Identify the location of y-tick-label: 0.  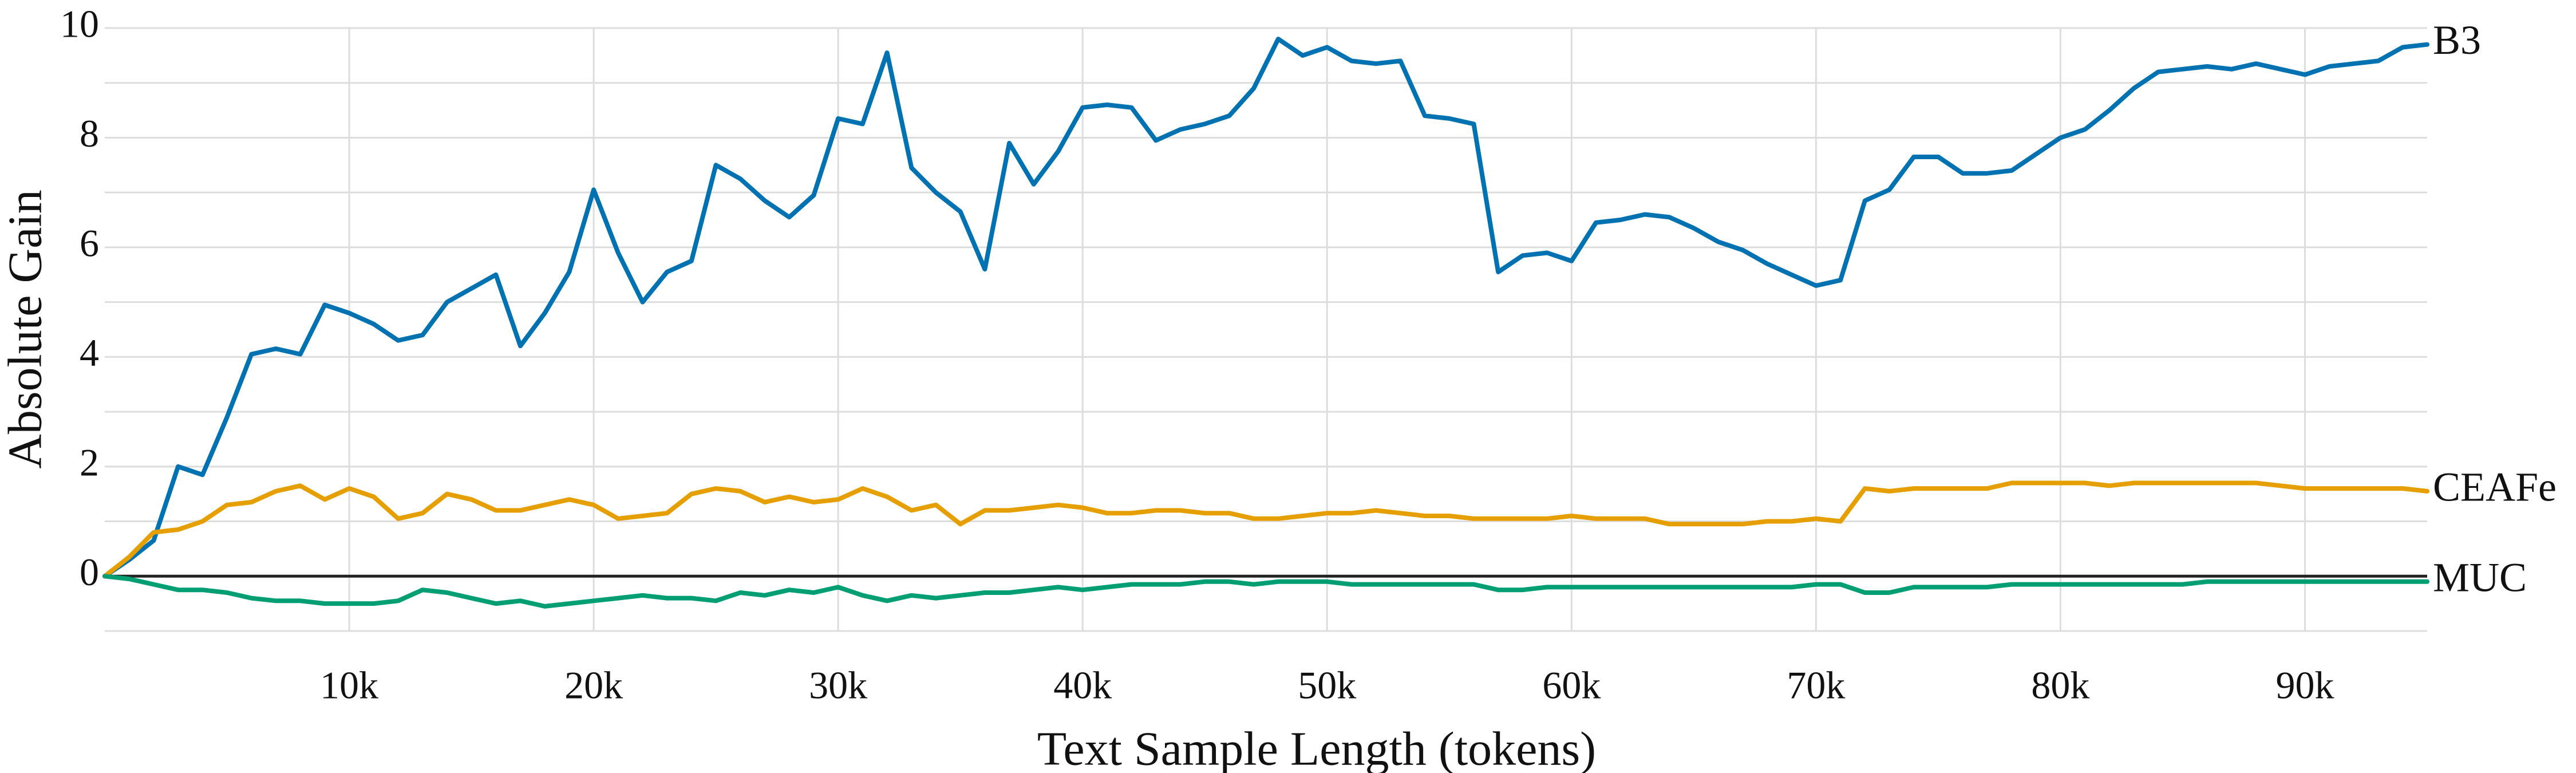
(89, 572).